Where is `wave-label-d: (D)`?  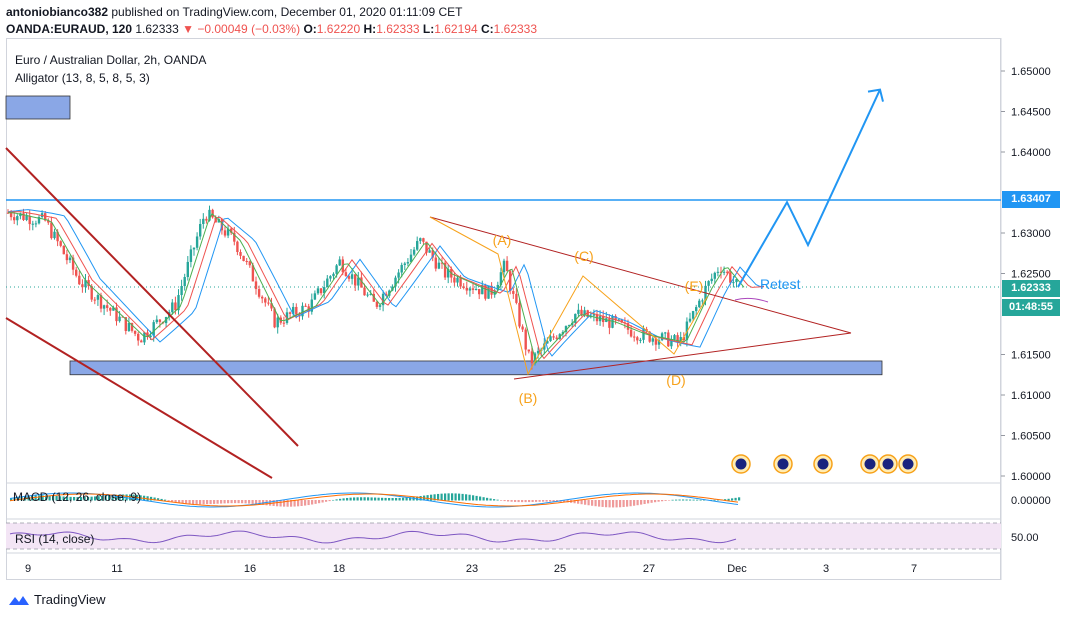 wave-label-d: (D) is located at coordinates (675, 380).